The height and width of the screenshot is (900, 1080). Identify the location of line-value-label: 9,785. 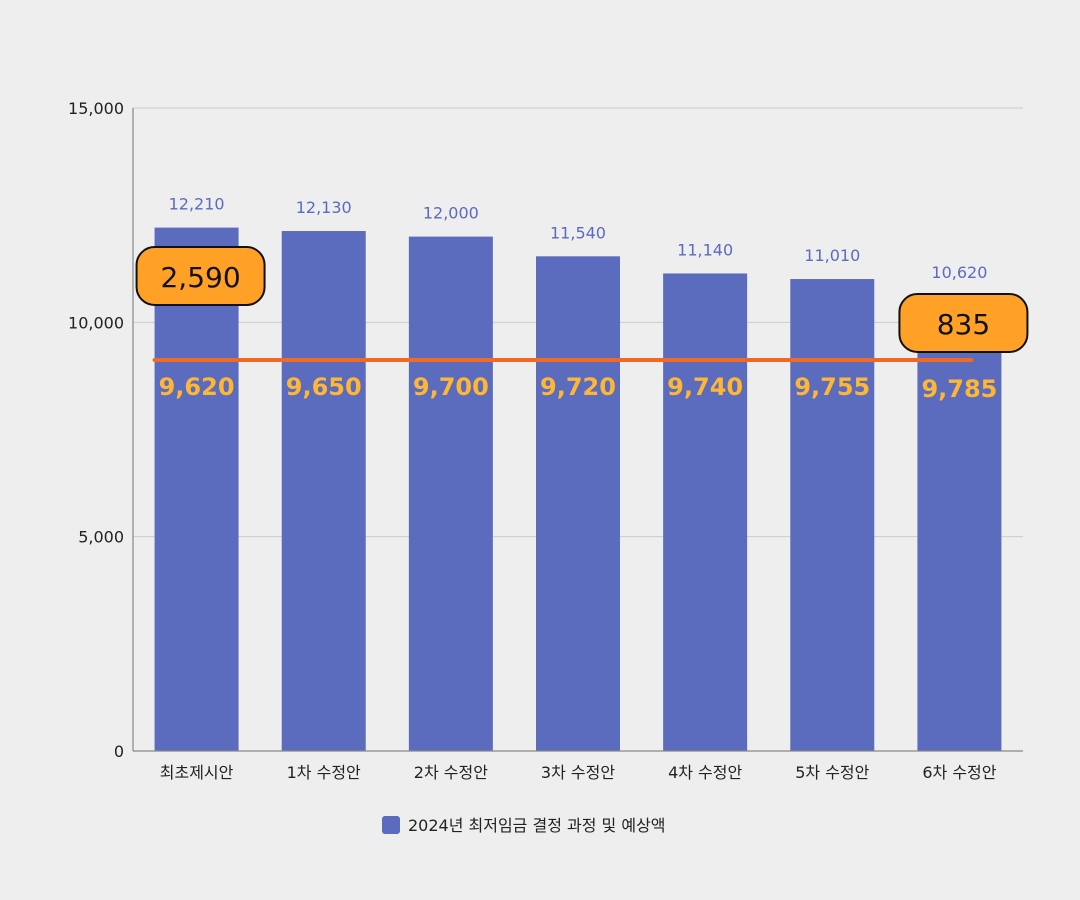
(959, 389).